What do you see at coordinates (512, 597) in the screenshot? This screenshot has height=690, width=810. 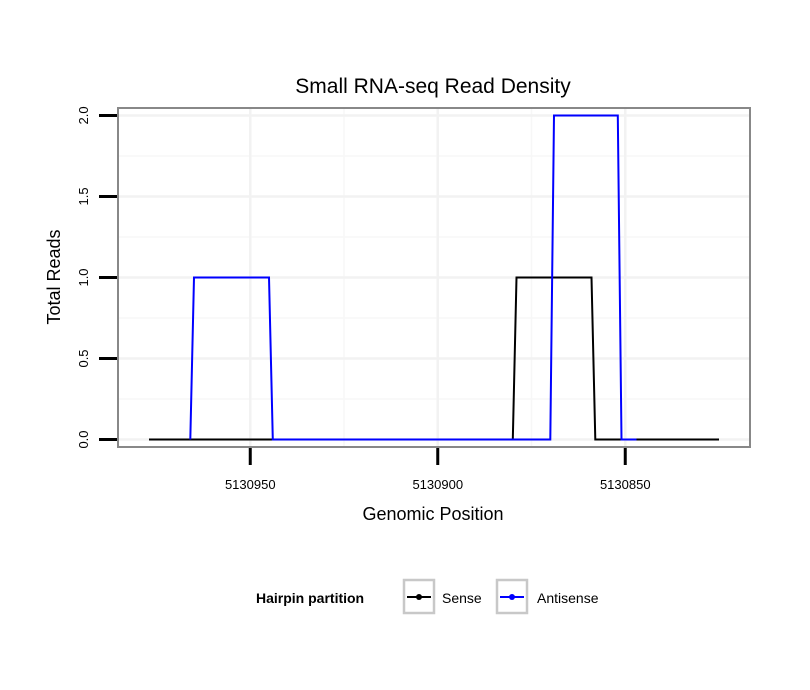 I see `legend-point-antisense` at bounding box center [512, 597].